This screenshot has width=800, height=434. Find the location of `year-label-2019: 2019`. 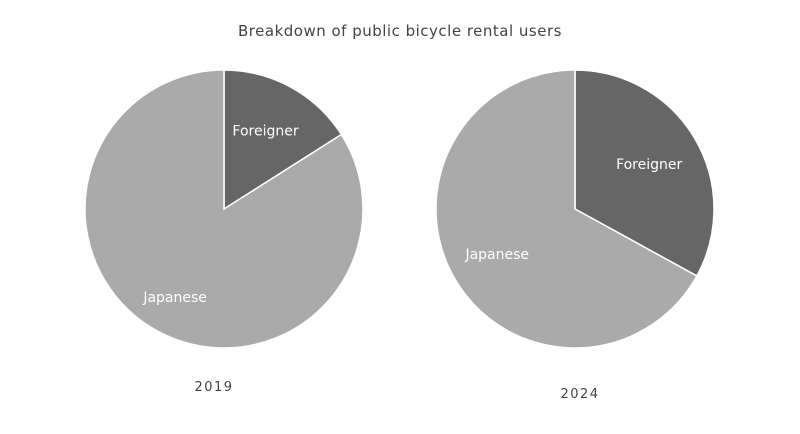

year-label-2019: 2019 is located at coordinates (213, 387).